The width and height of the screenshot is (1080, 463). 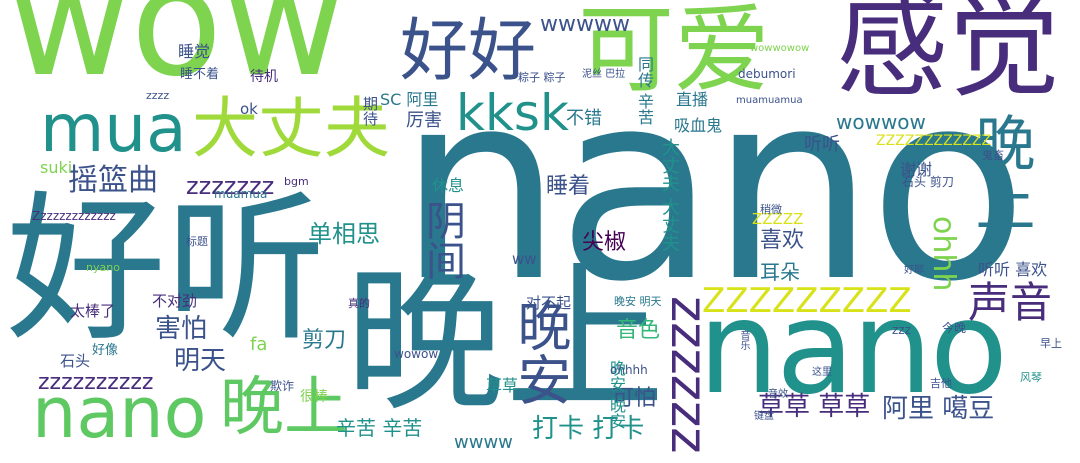 What do you see at coordinates (928, 182) in the screenshot?
I see `word-shitou-jiandao: 石头 剪刀` at bounding box center [928, 182].